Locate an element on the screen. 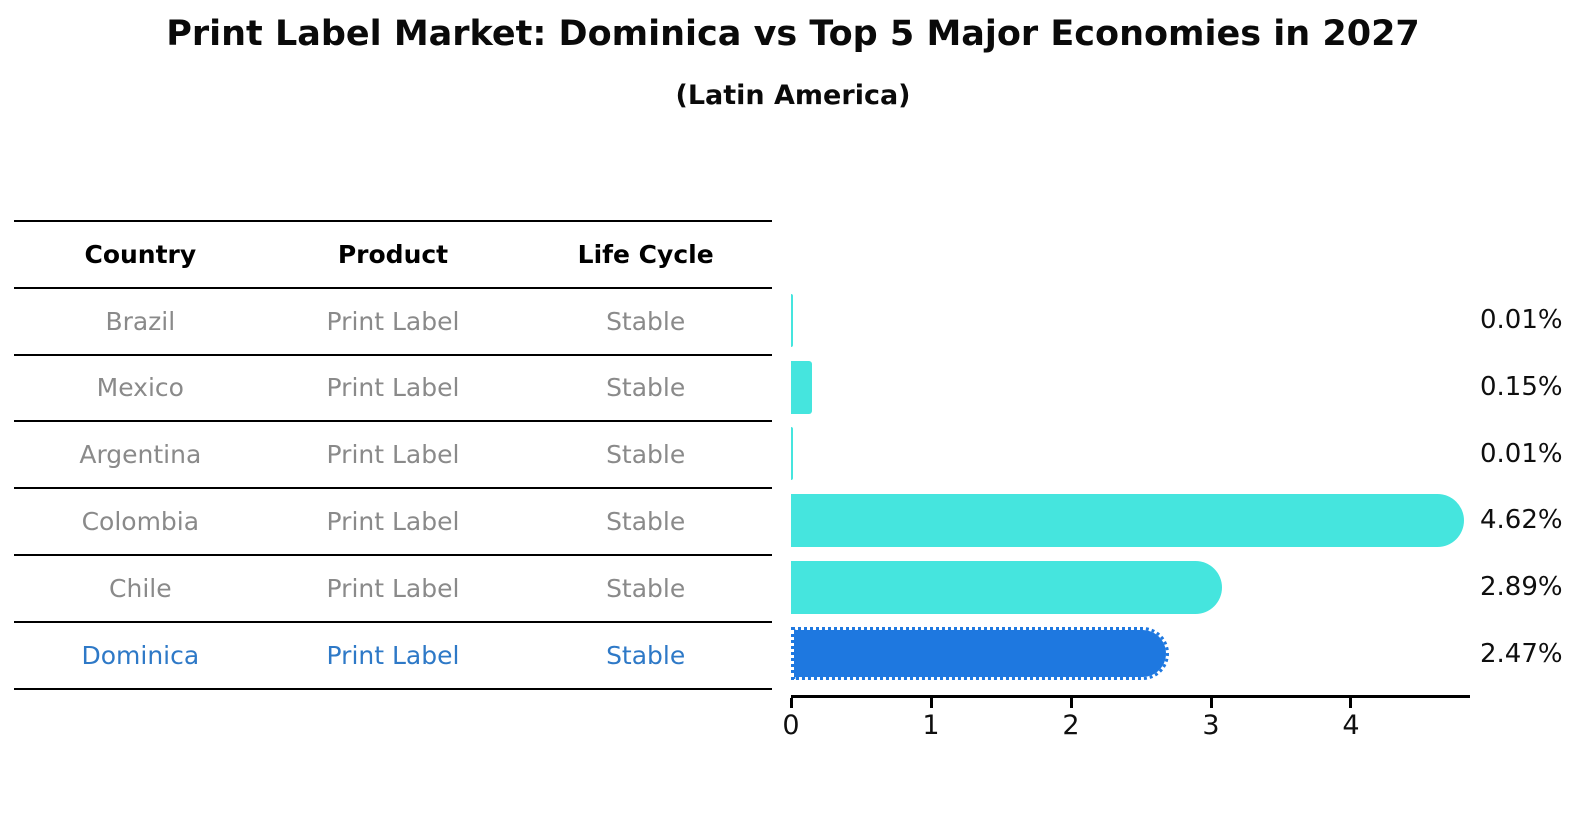 This screenshot has height=823, width=1586. cell-country: Mexico is located at coordinates (140, 388).